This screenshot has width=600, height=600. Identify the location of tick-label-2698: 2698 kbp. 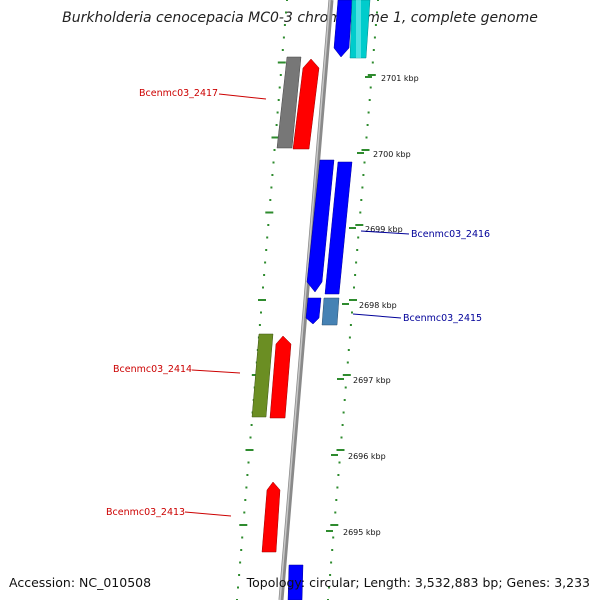
(378, 305).